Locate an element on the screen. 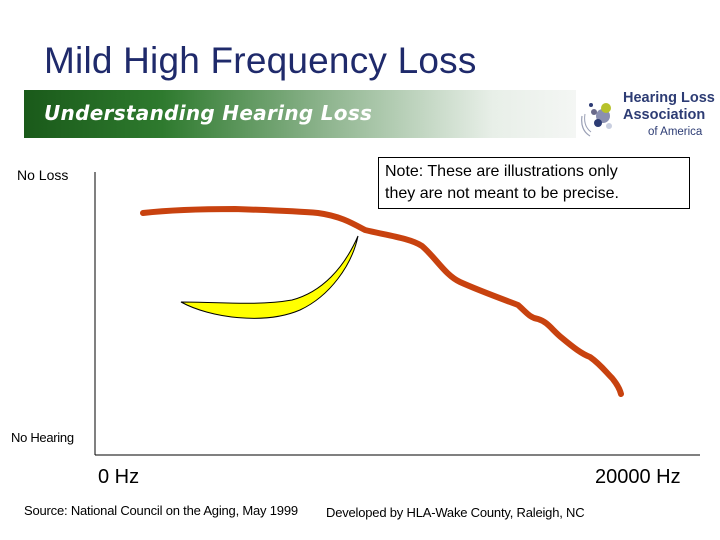 The height and width of the screenshot is (540, 720). logo-dot-small is located at coordinates (594, 112).